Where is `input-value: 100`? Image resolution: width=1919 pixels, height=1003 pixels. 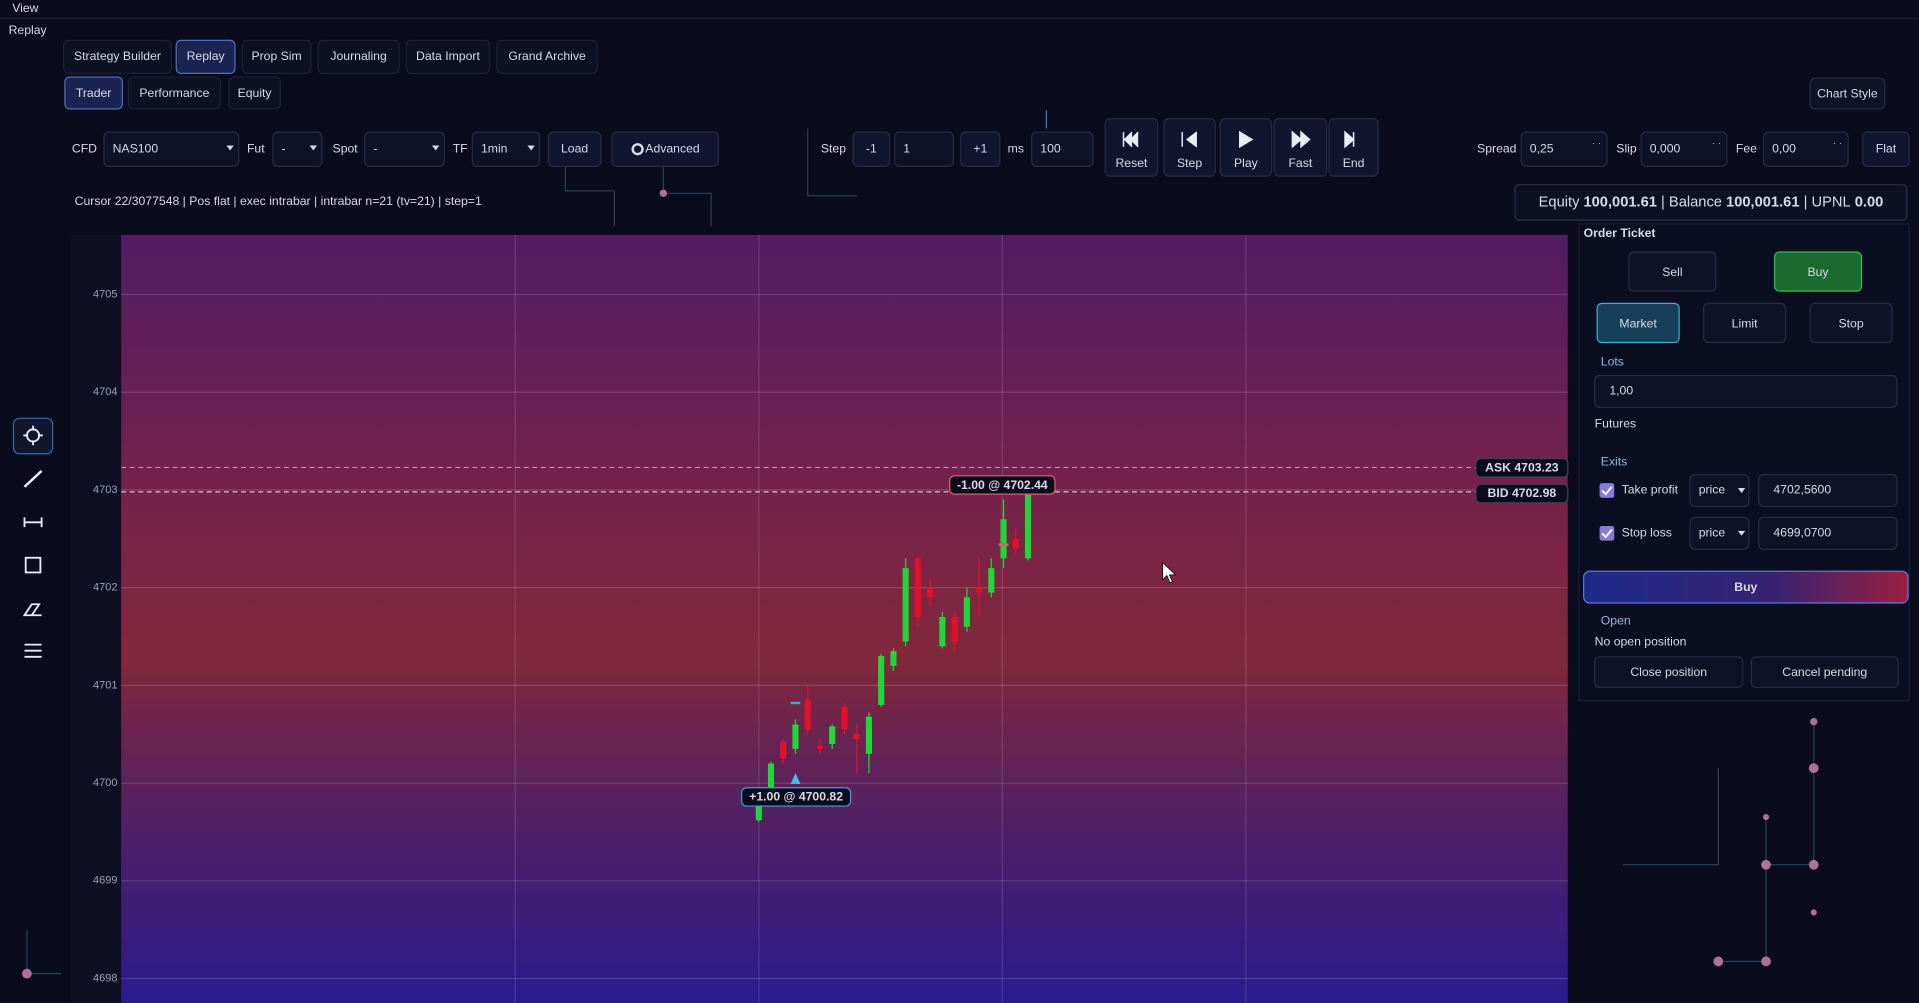
input-value: 100 is located at coordinates (1050, 148).